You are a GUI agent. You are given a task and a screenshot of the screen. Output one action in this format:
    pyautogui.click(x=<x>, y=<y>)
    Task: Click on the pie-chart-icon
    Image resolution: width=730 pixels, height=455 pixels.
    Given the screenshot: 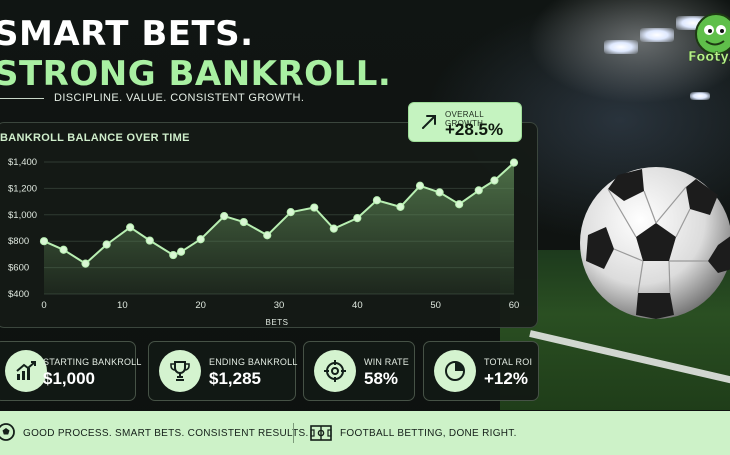 What is the action you would take?
    pyautogui.click(x=455, y=371)
    